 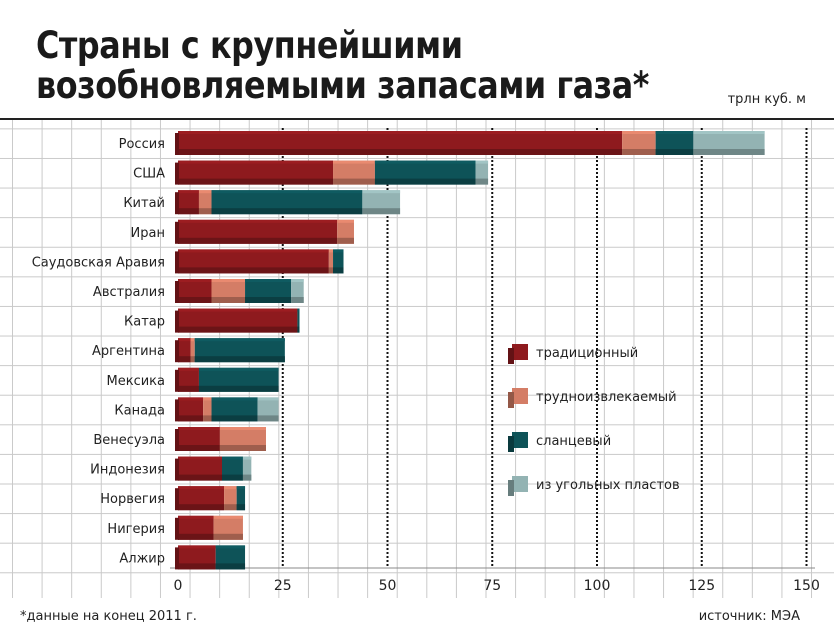 What do you see at coordinates (247, 468) in the screenshot?
I see `bar-segment-Индонезия-из угольных пластов` at bounding box center [247, 468].